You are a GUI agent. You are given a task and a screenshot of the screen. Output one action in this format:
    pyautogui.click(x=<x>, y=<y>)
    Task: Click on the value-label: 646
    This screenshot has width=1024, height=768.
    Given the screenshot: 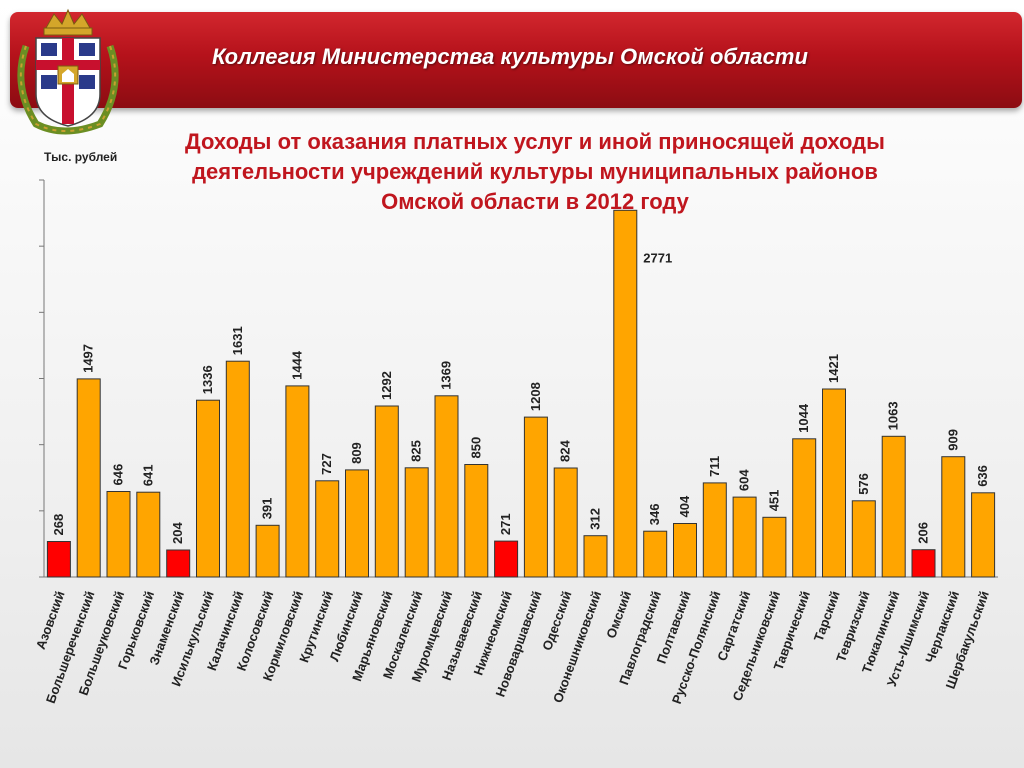 What is the action you would take?
    pyautogui.click(x=118, y=475)
    